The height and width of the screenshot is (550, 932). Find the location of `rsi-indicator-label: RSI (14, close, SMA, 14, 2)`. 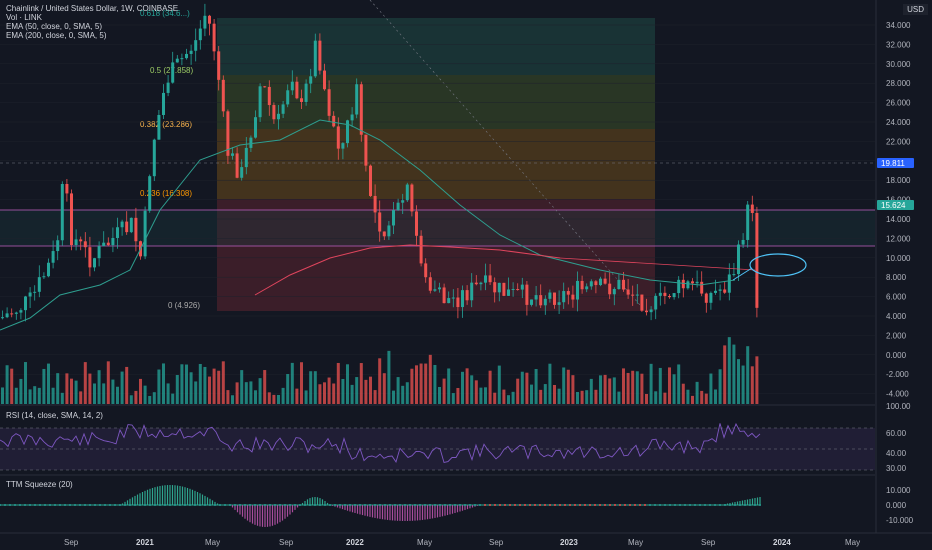

rsi-indicator-label: RSI (14, close, SMA, 14, 2) is located at coordinates (54, 415).